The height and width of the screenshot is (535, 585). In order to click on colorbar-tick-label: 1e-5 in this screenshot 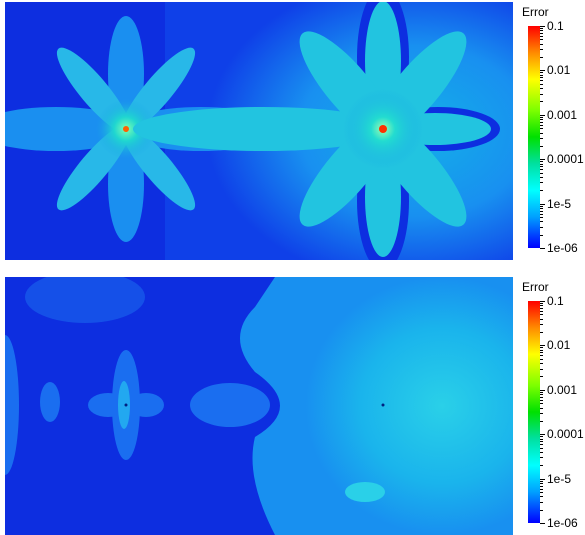, I will do `click(559, 479)`.